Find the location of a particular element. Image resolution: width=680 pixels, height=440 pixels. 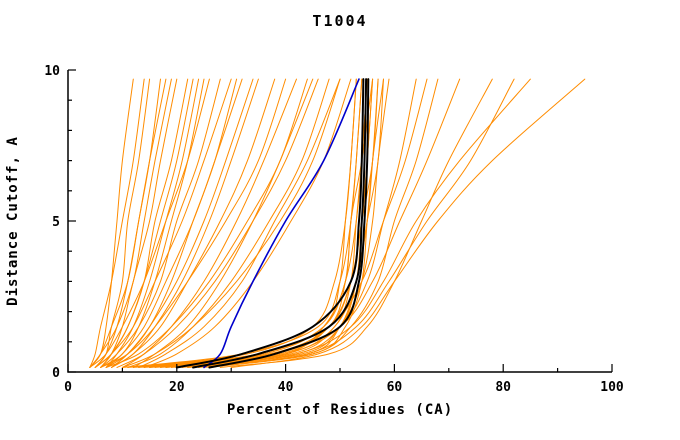

y-tick-label: 0 is located at coordinates (56, 373).